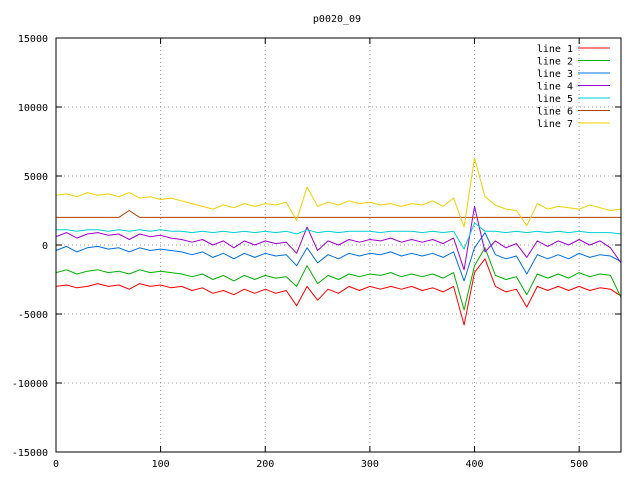 The width and height of the screenshot is (640, 480). What do you see at coordinates (370, 464) in the screenshot?
I see `x-tick-label: 300` at bounding box center [370, 464].